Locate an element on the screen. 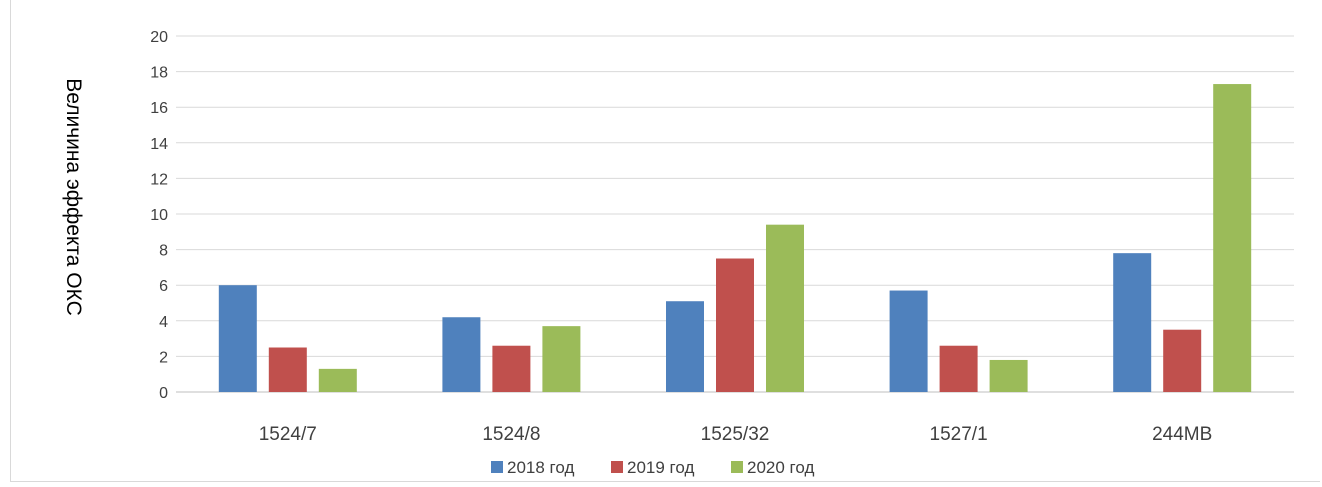 Image resolution: width=1322 pixels, height=487 pixels. legend-entry: 2019 год is located at coordinates (660, 467).